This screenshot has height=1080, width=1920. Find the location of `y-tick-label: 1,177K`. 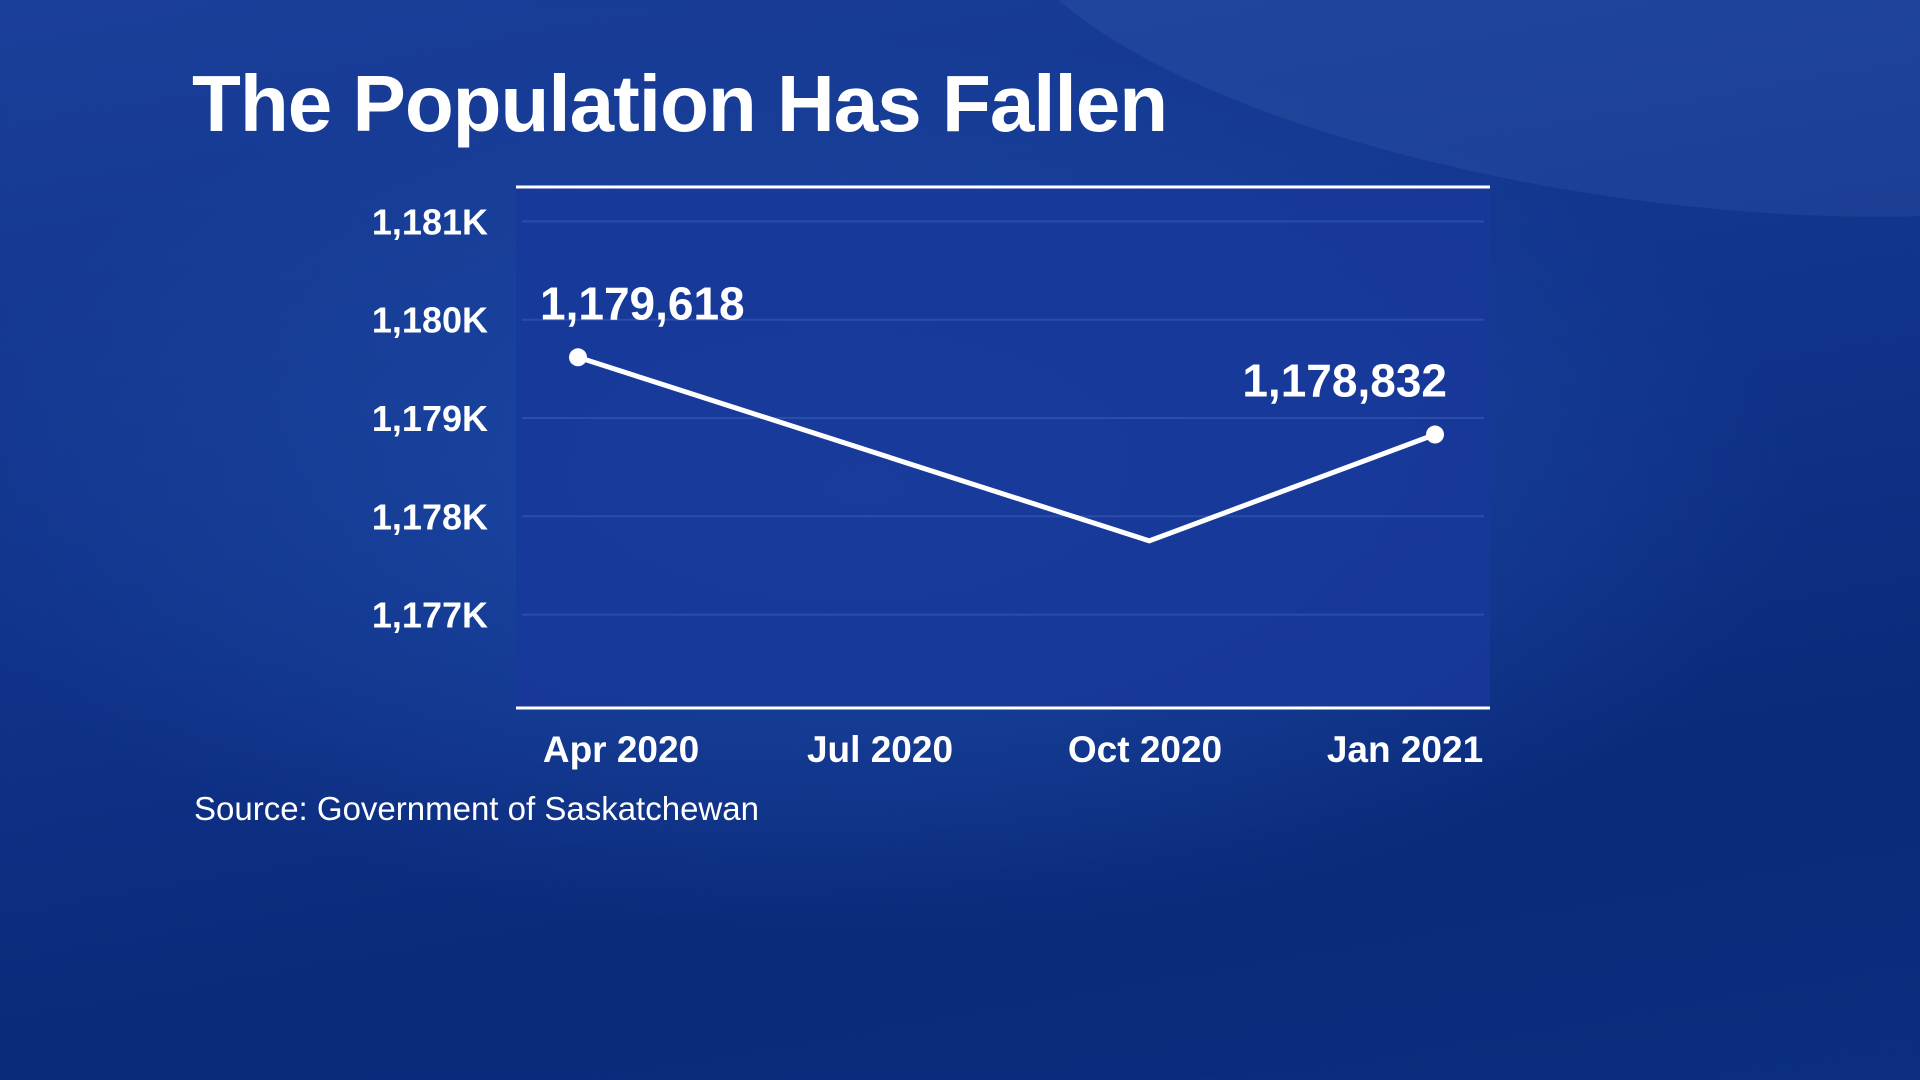

y-tick-label: 1,177K is located at coordinates (430, 615).